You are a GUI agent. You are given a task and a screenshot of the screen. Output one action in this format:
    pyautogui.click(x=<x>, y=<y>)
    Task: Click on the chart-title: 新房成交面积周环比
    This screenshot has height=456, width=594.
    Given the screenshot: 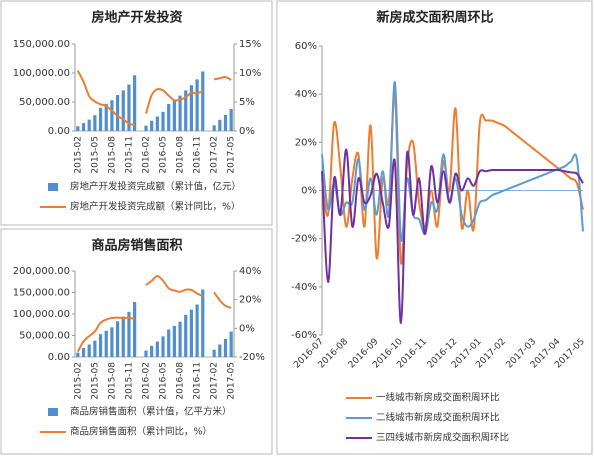 What is the action you would take?
    pyautogui.click(x=434, y=18)
    